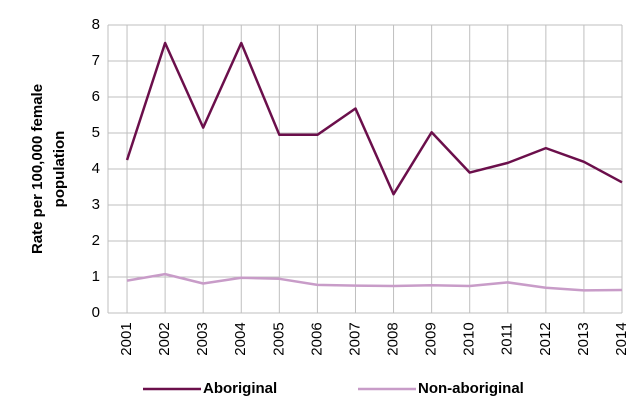 The image size is (630, 414). What do you see at coordinates (96, 60) in the screenshot?
I see `y-tick-label: 7` at bounding box center [96, 60].